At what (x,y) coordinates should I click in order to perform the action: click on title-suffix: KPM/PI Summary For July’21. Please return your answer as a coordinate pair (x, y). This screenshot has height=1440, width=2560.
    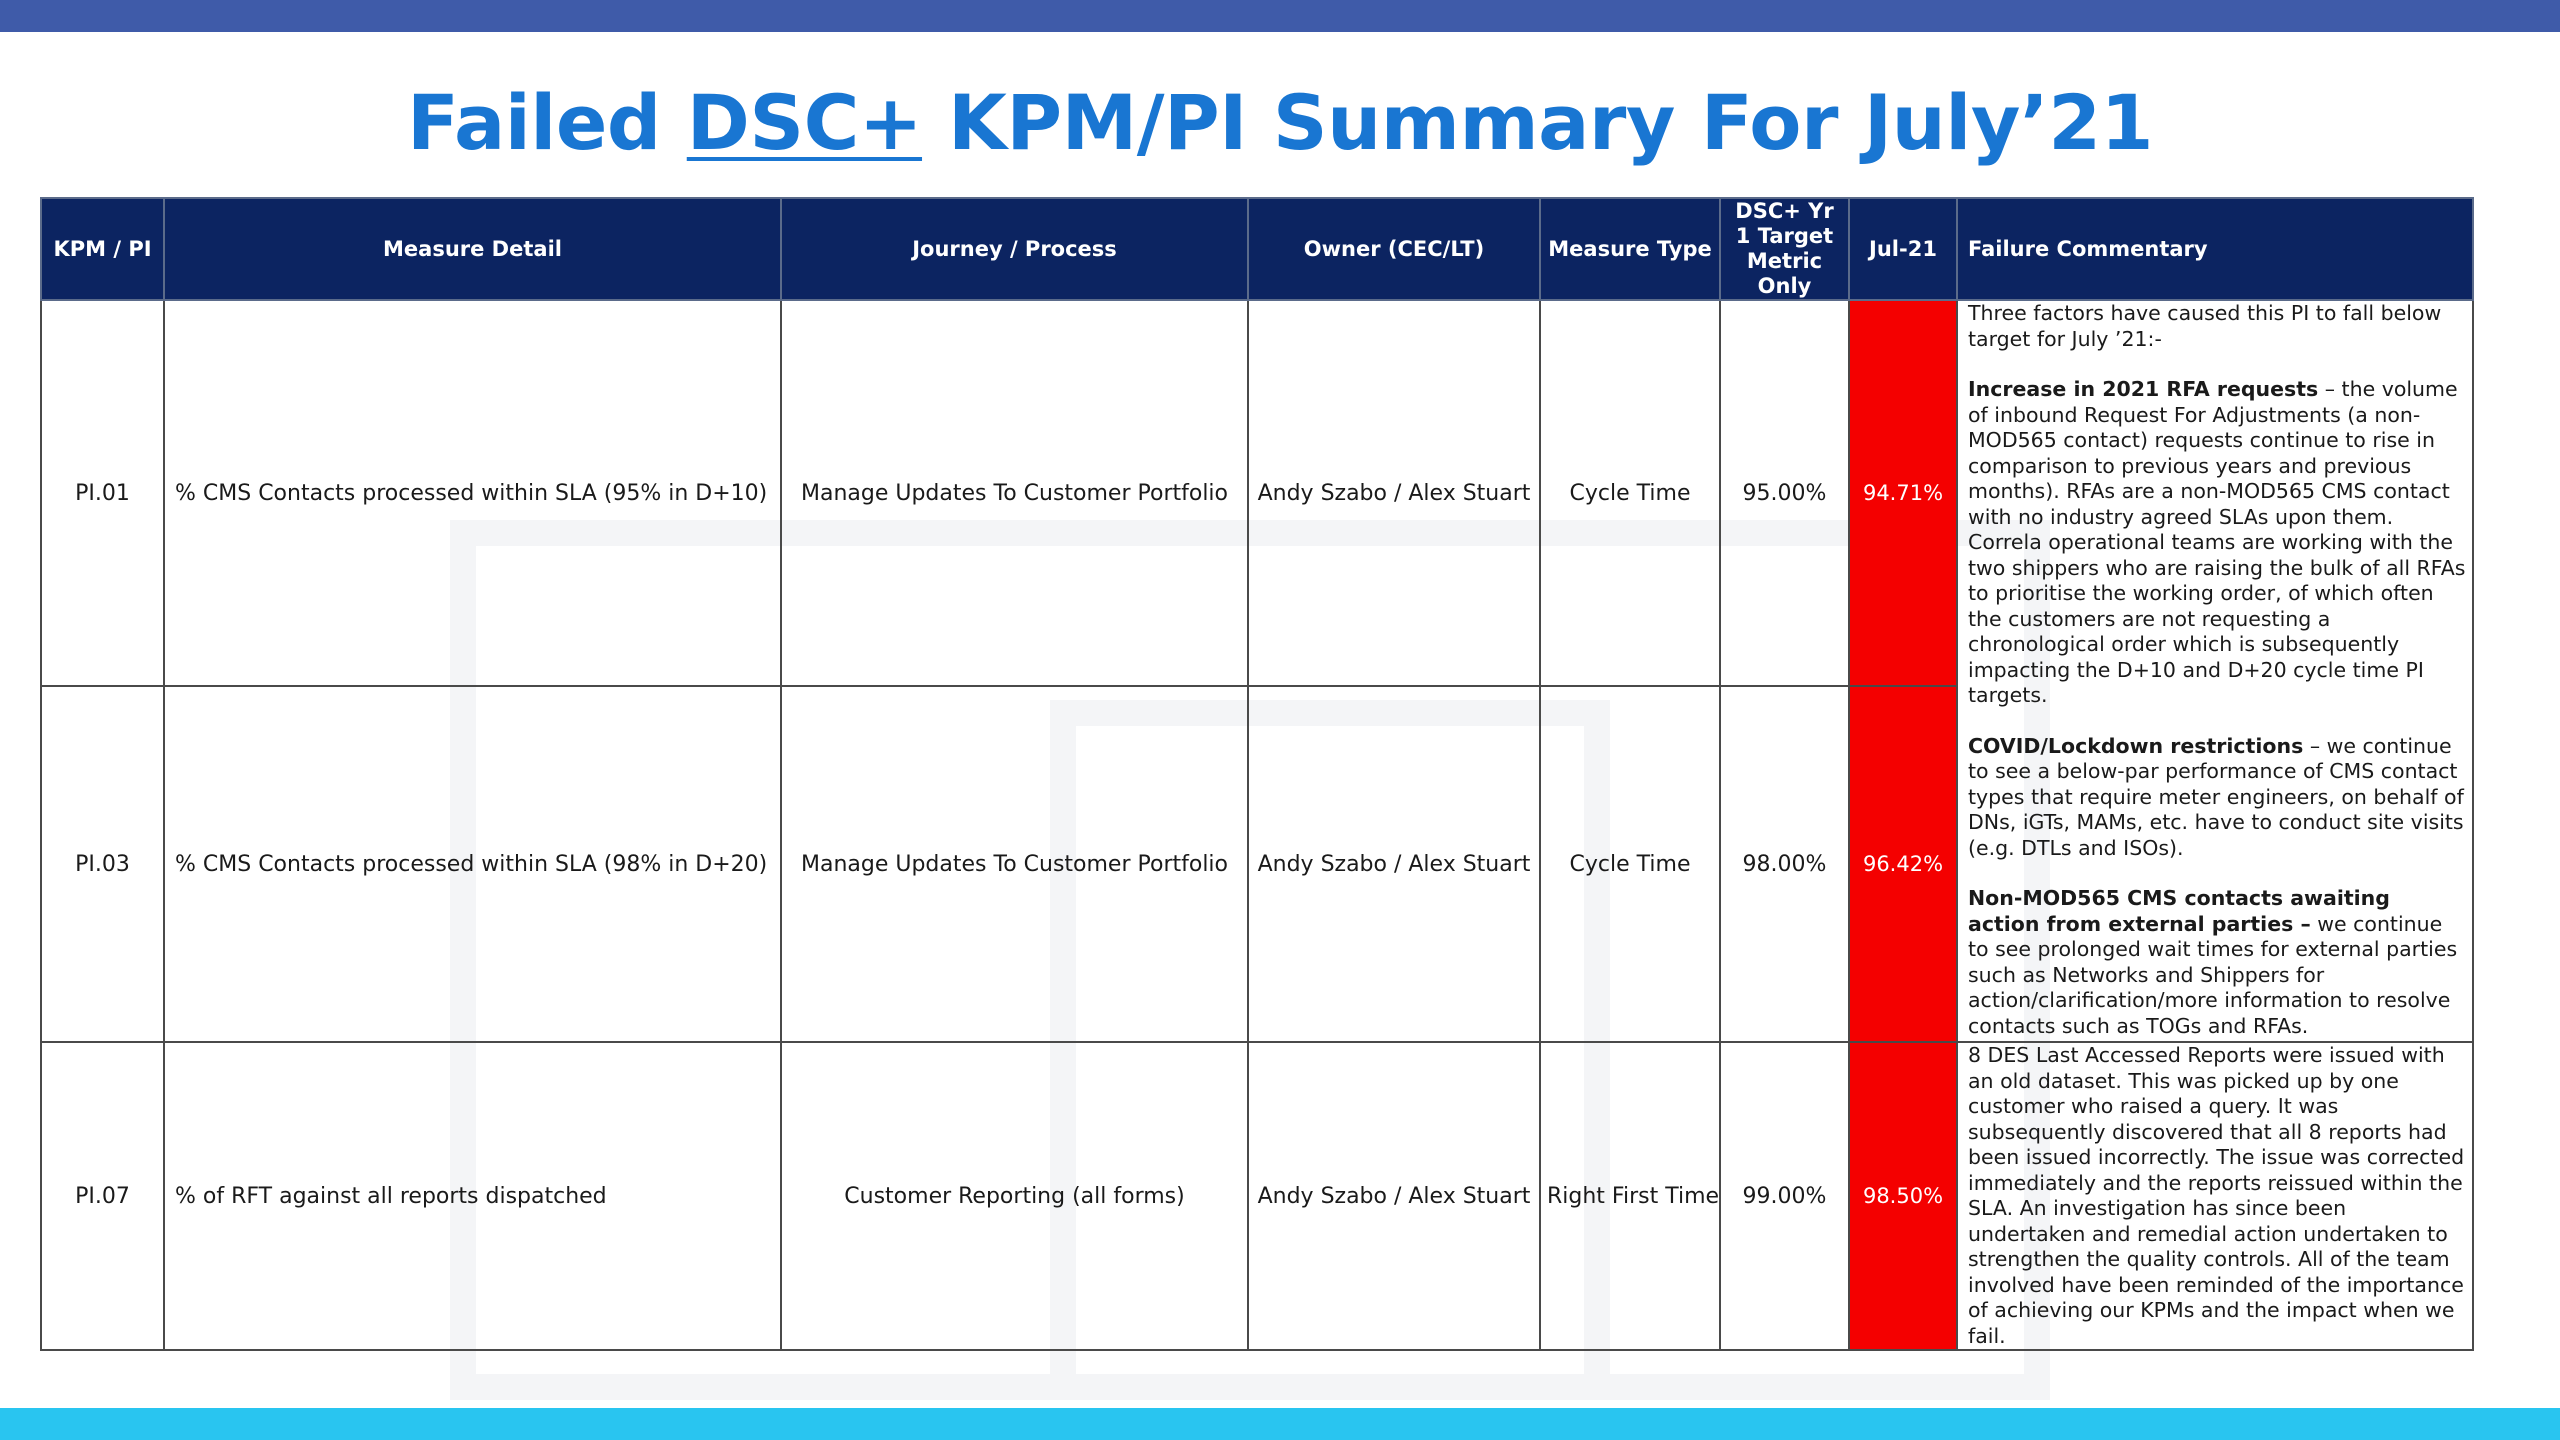
    Looking at the image, I should click on (1538, 122).